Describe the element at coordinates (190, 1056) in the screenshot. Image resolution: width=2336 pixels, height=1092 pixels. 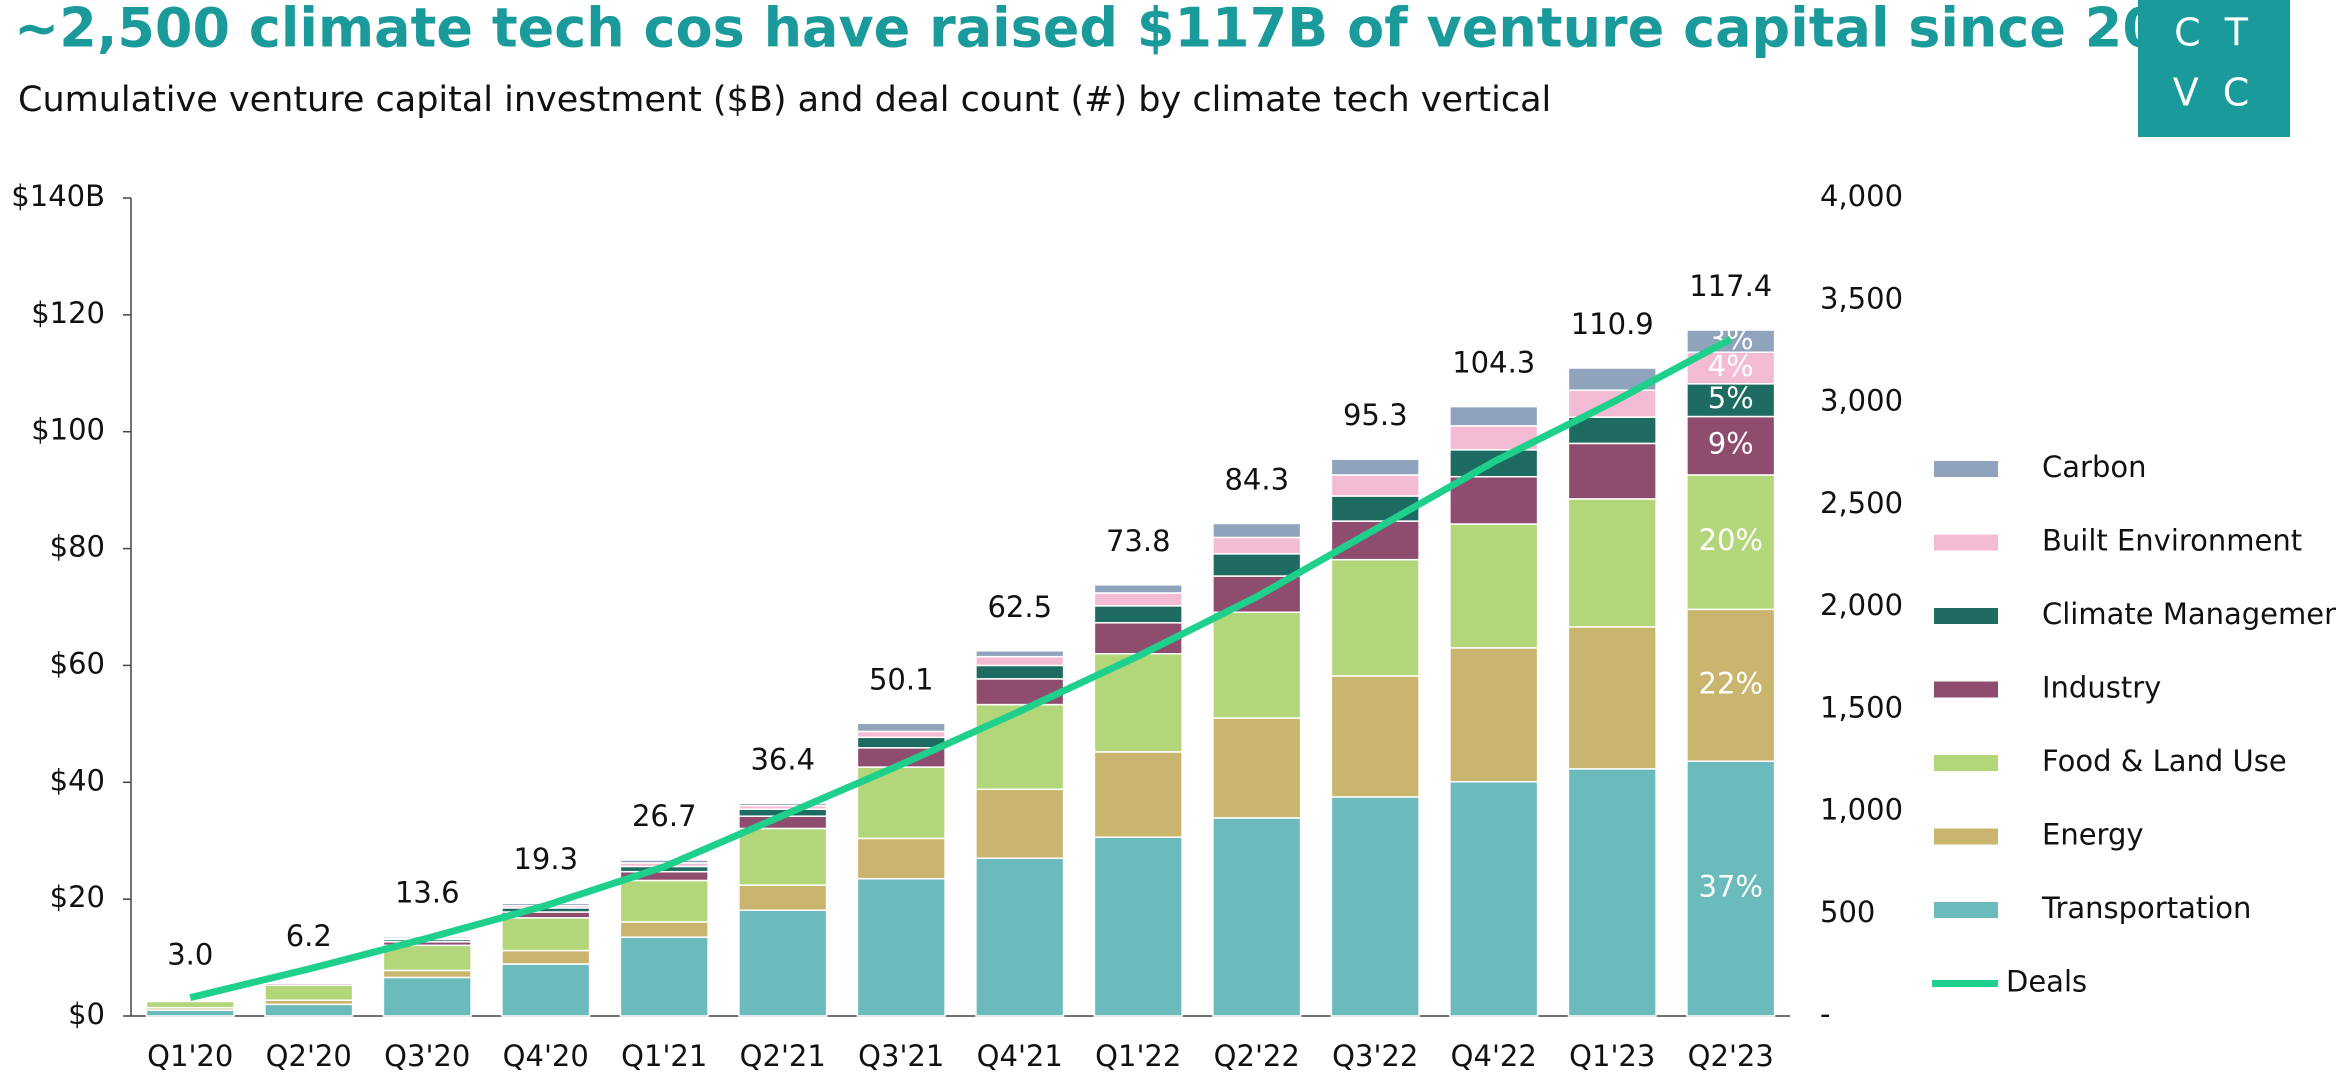
I see `x-tick-label: Q1'20` at that location.